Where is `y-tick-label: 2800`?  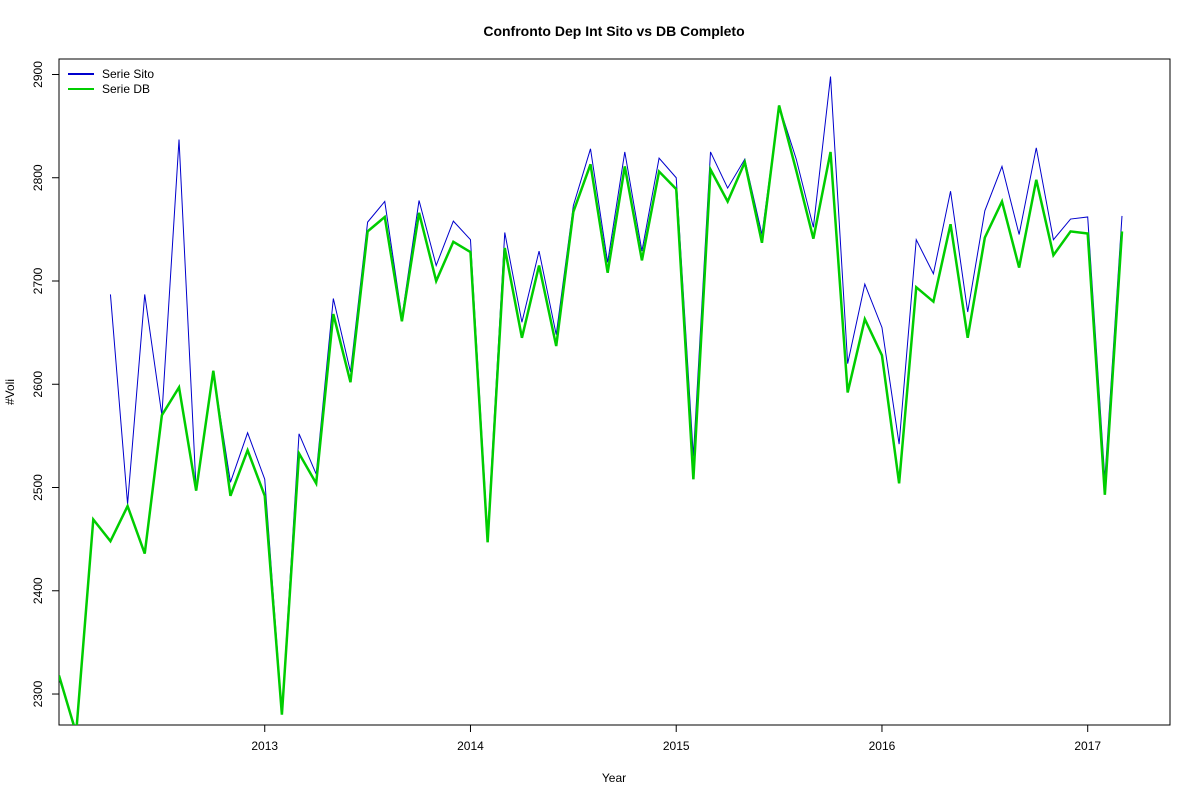
y-tick-label: 2800 is located at coordinates (38, 177).